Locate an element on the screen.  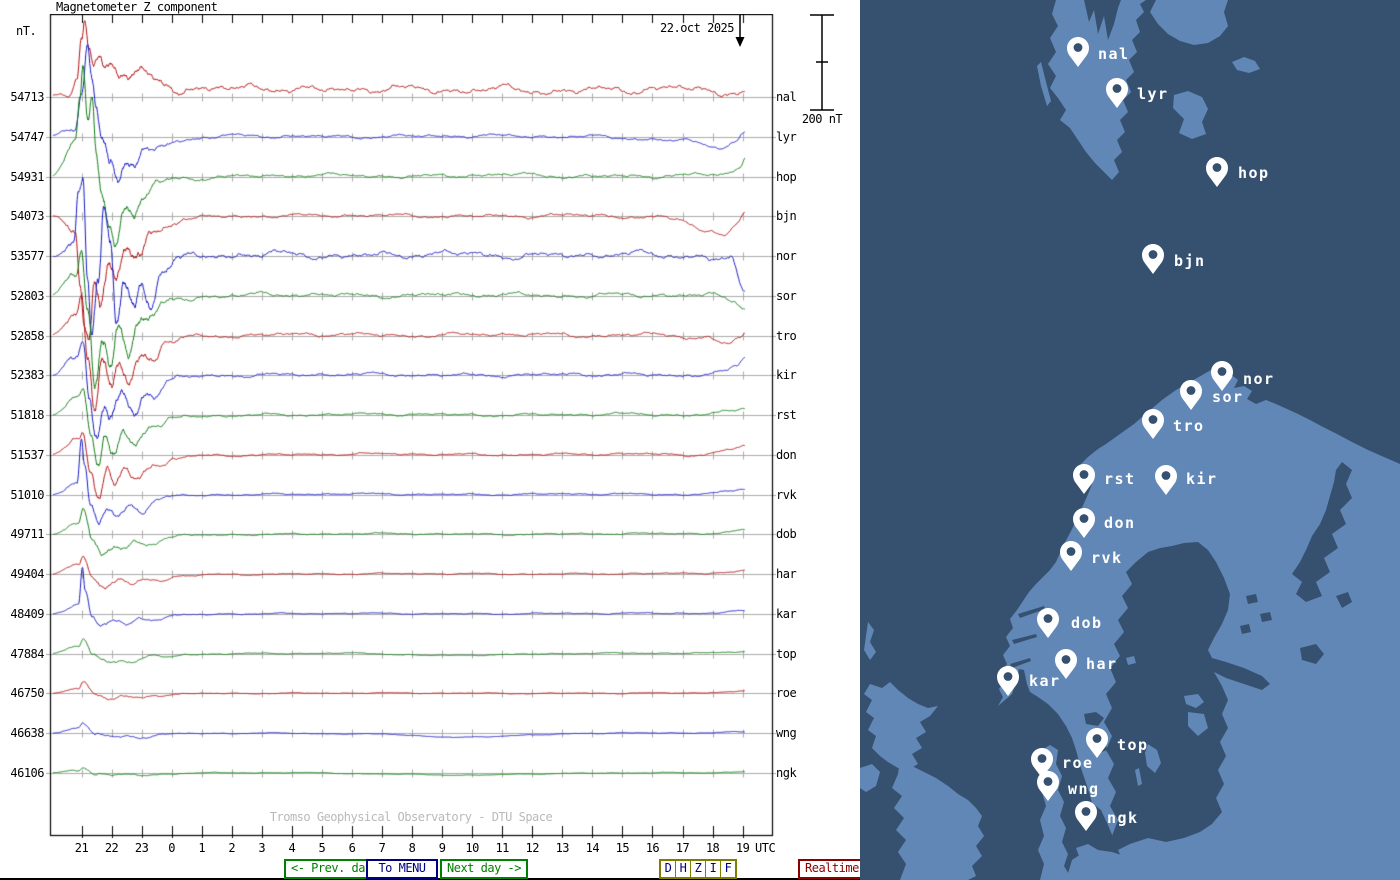
x-tick-0: 0 is located at coordinates (171, 848).